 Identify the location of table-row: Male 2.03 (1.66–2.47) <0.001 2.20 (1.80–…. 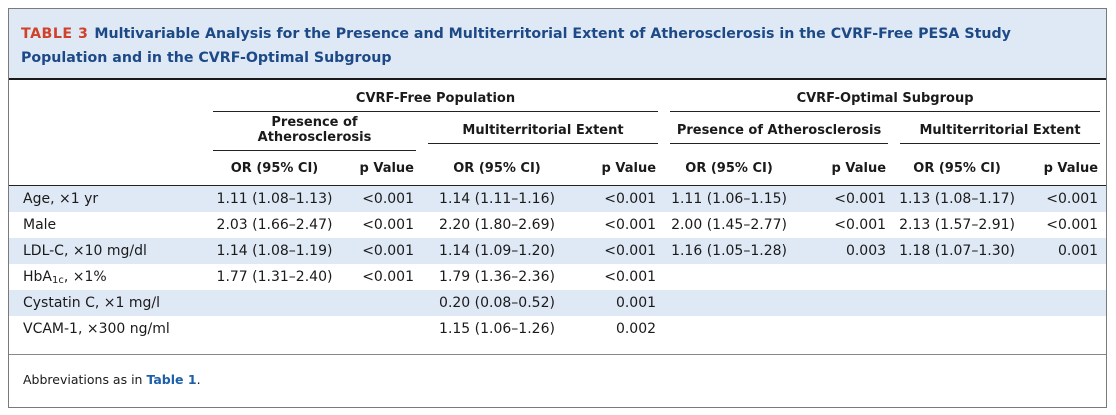
(557, 225).